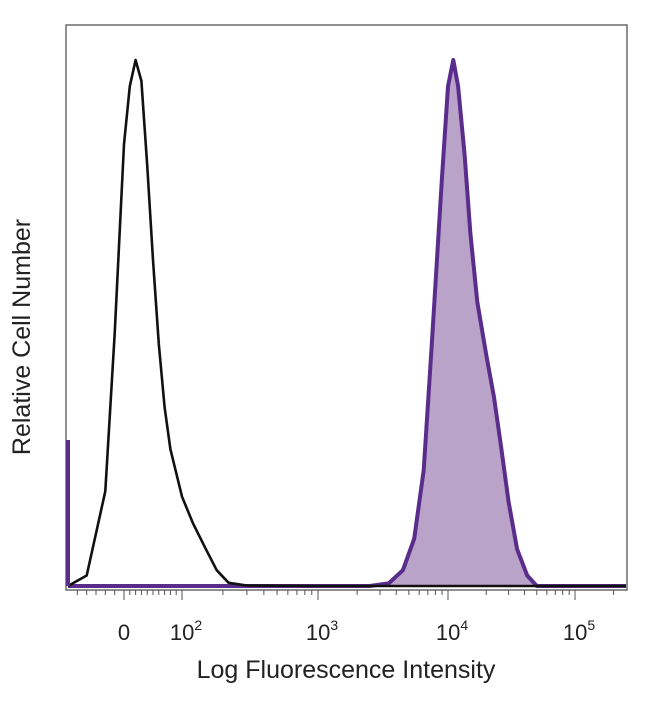 This screenshot has height=704, width=650. Describe the element at coordinates (346, 670) in the screenshot. I see `x-axis-title: Log Fluorescence Intensity` at that location.